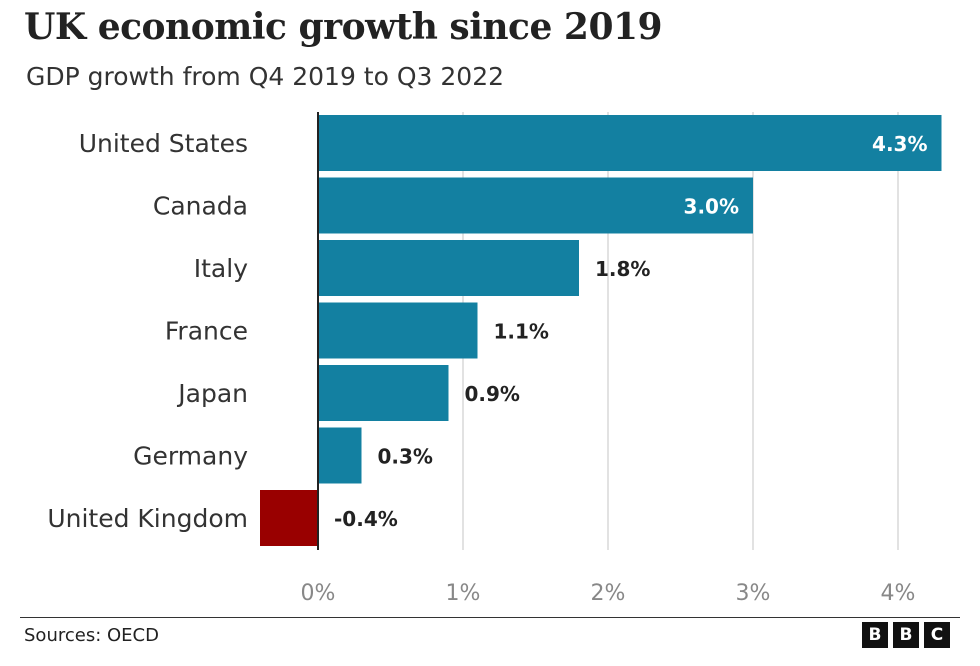 This screenshot has width=980, height=666. I want to click on value-label: 0.3%, so click(405, 457).